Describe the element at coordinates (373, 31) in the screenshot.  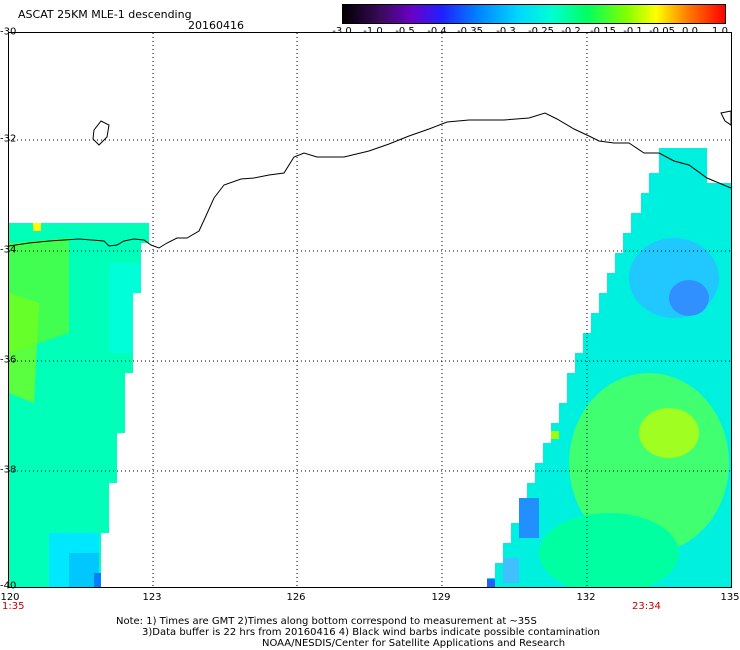
I see `colorbar-label: -1.0` at that location.